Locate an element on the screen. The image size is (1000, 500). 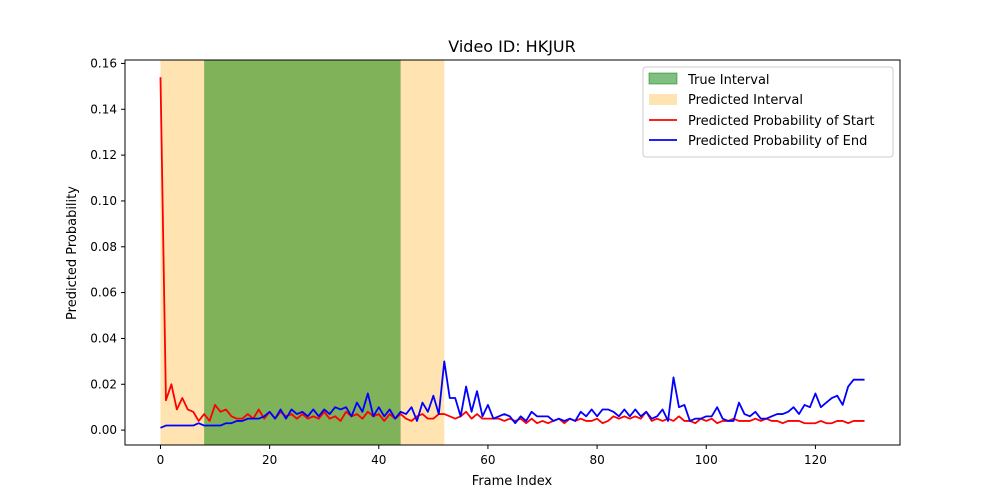
legend-box is located at coordinates (768, 112).